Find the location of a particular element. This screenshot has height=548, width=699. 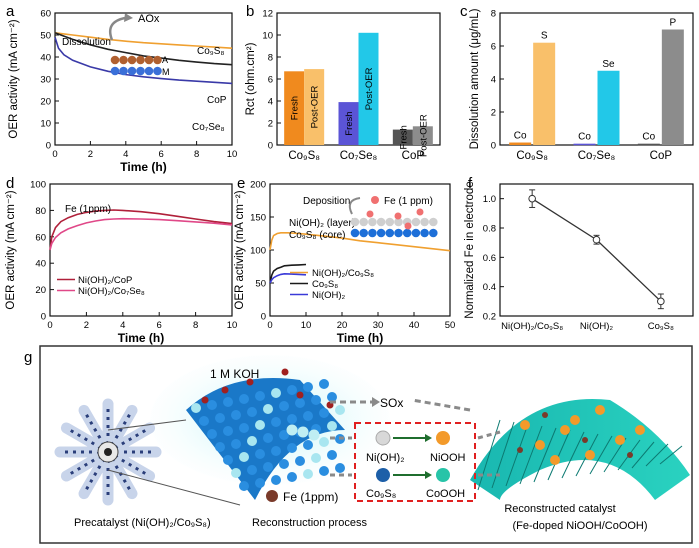

reaction-box is located at coordinates (415, 462).